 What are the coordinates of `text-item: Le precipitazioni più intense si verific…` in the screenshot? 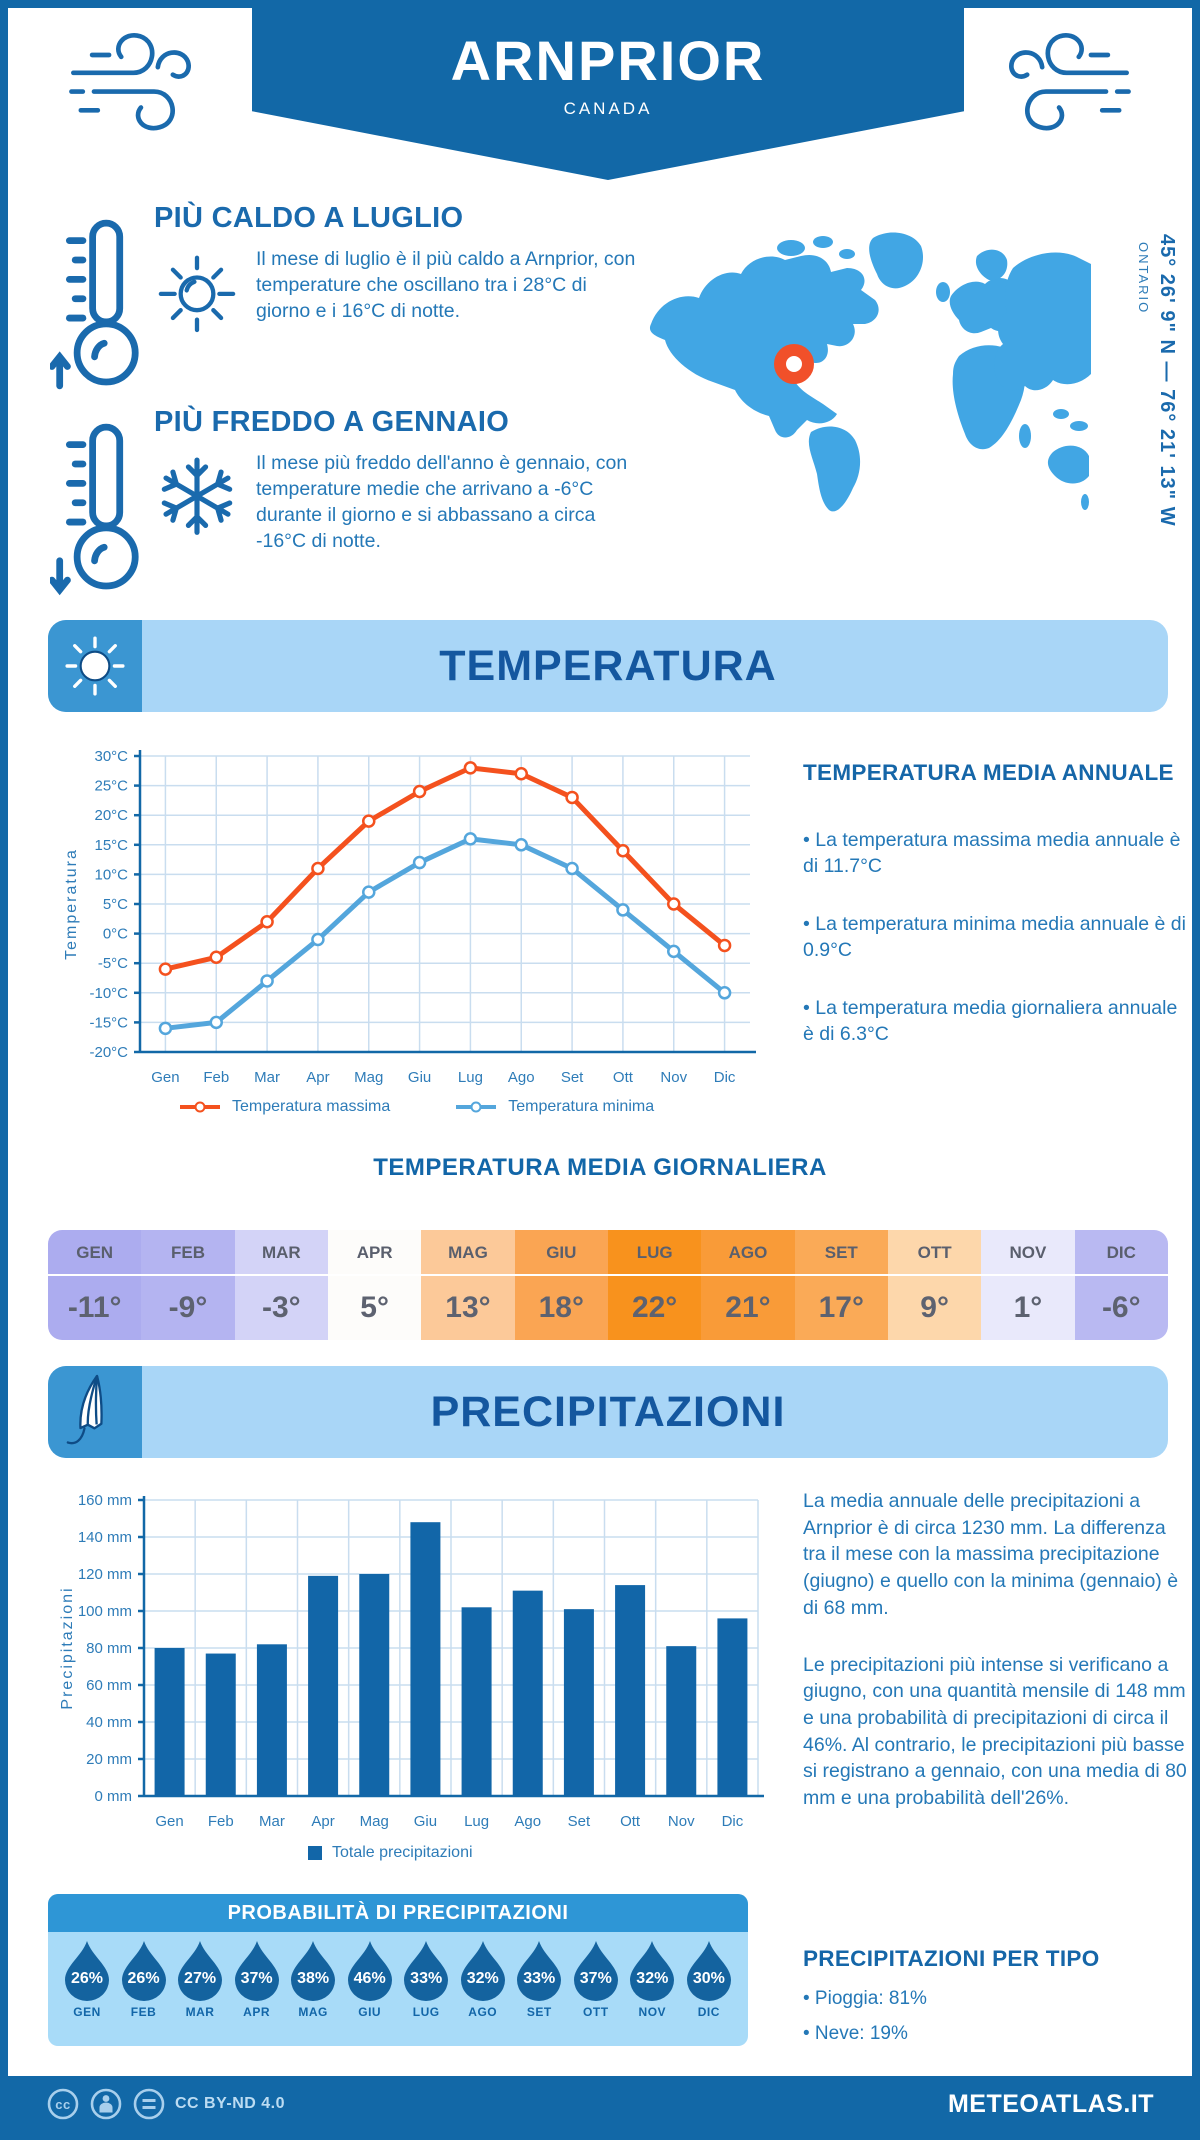 It's located at (995, 1731).